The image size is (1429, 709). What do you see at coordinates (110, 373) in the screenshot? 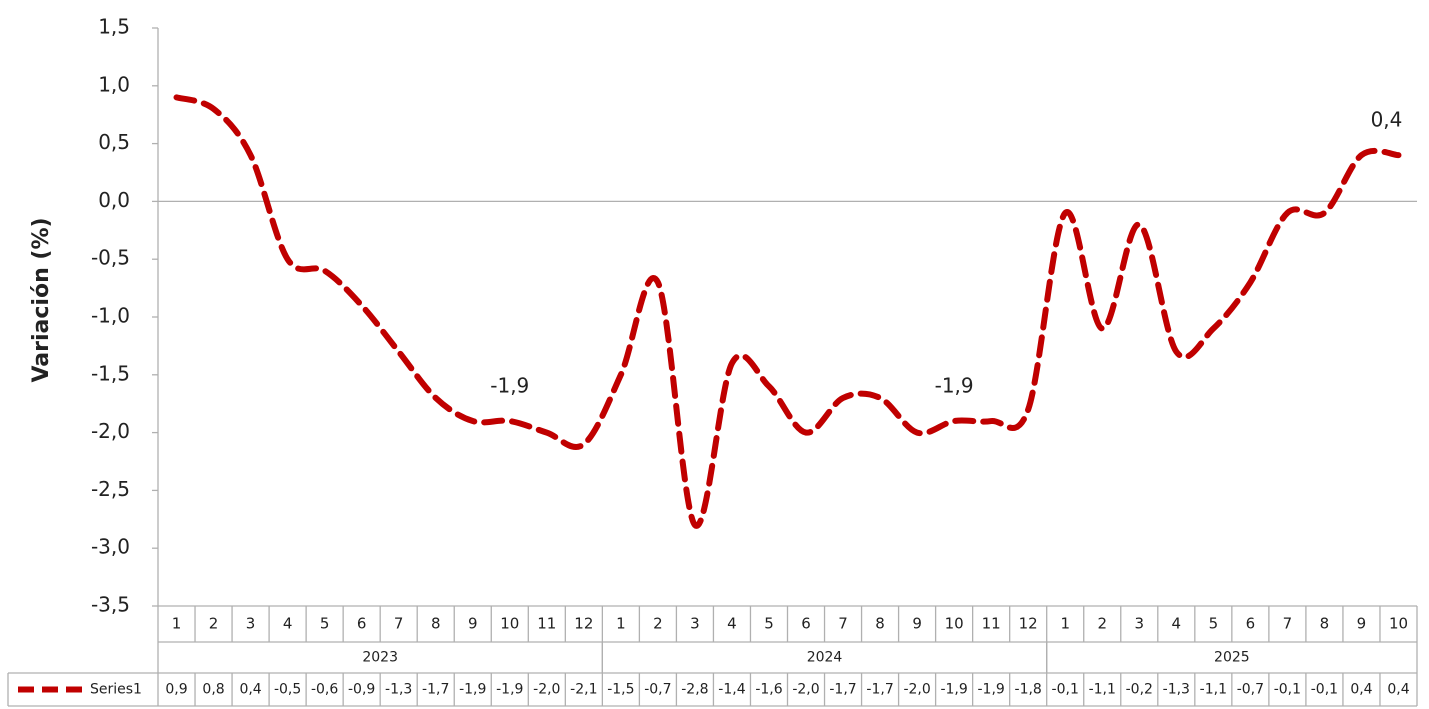
I see `y-tick-label: -1,5` at bounding box center [110, 373].